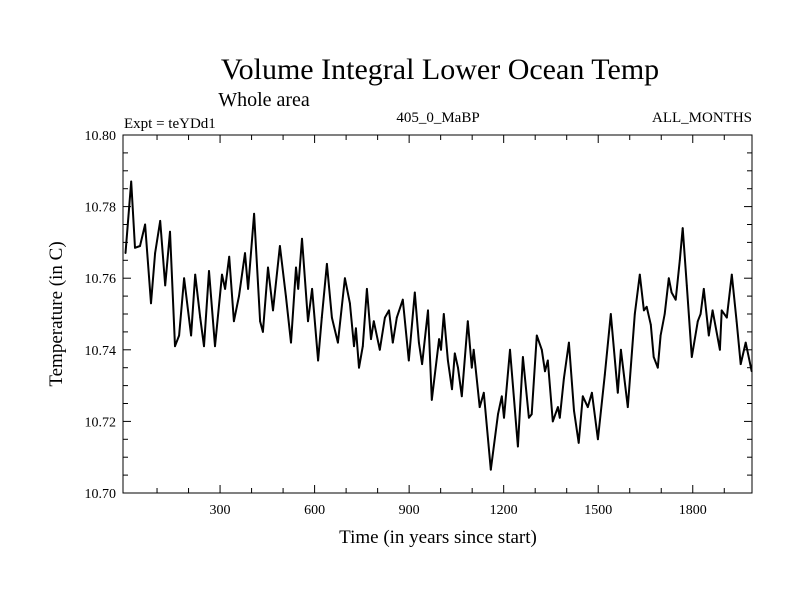 Image resolution: width=800 pixels, height=600 pixels. Describe the element at coordinates (101, 422) in the screenshot. I see `y-tick-label: 10.72` at that location.